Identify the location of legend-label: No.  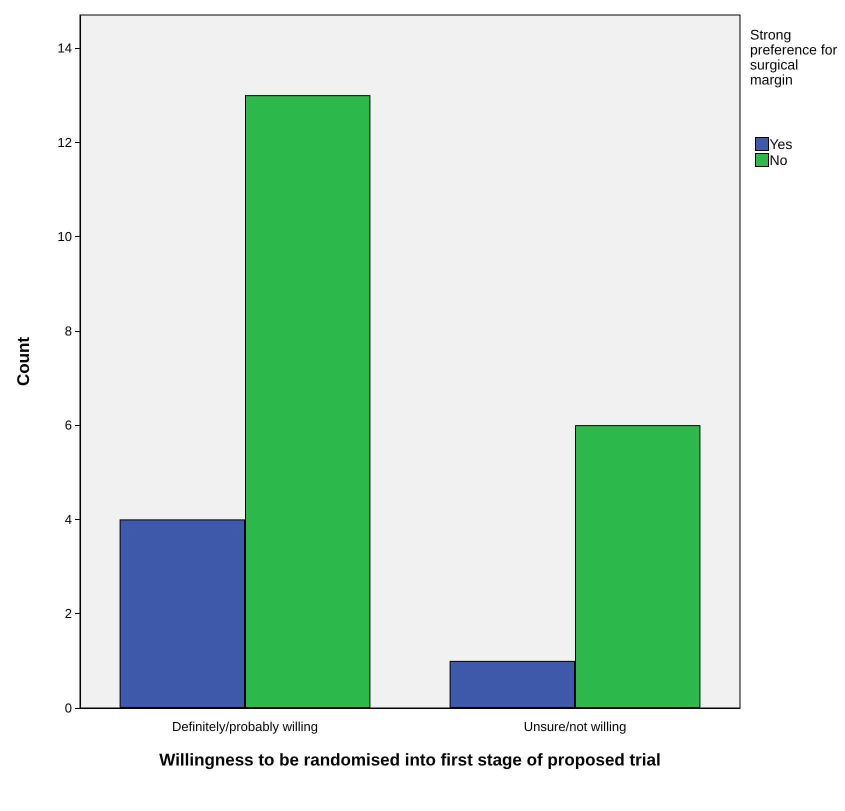
(779, 160).